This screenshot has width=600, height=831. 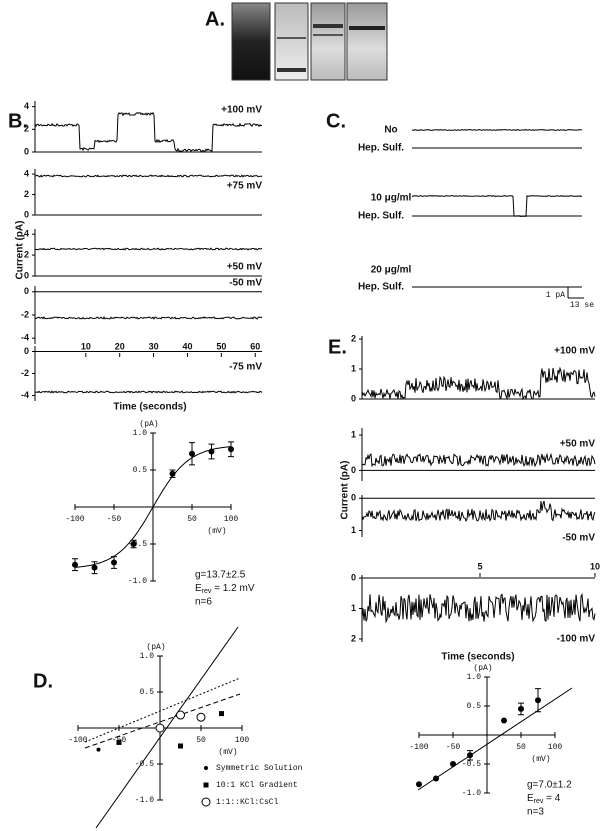 I want to click on stat: g=13.7±2.5, so click(x=220, y=575).